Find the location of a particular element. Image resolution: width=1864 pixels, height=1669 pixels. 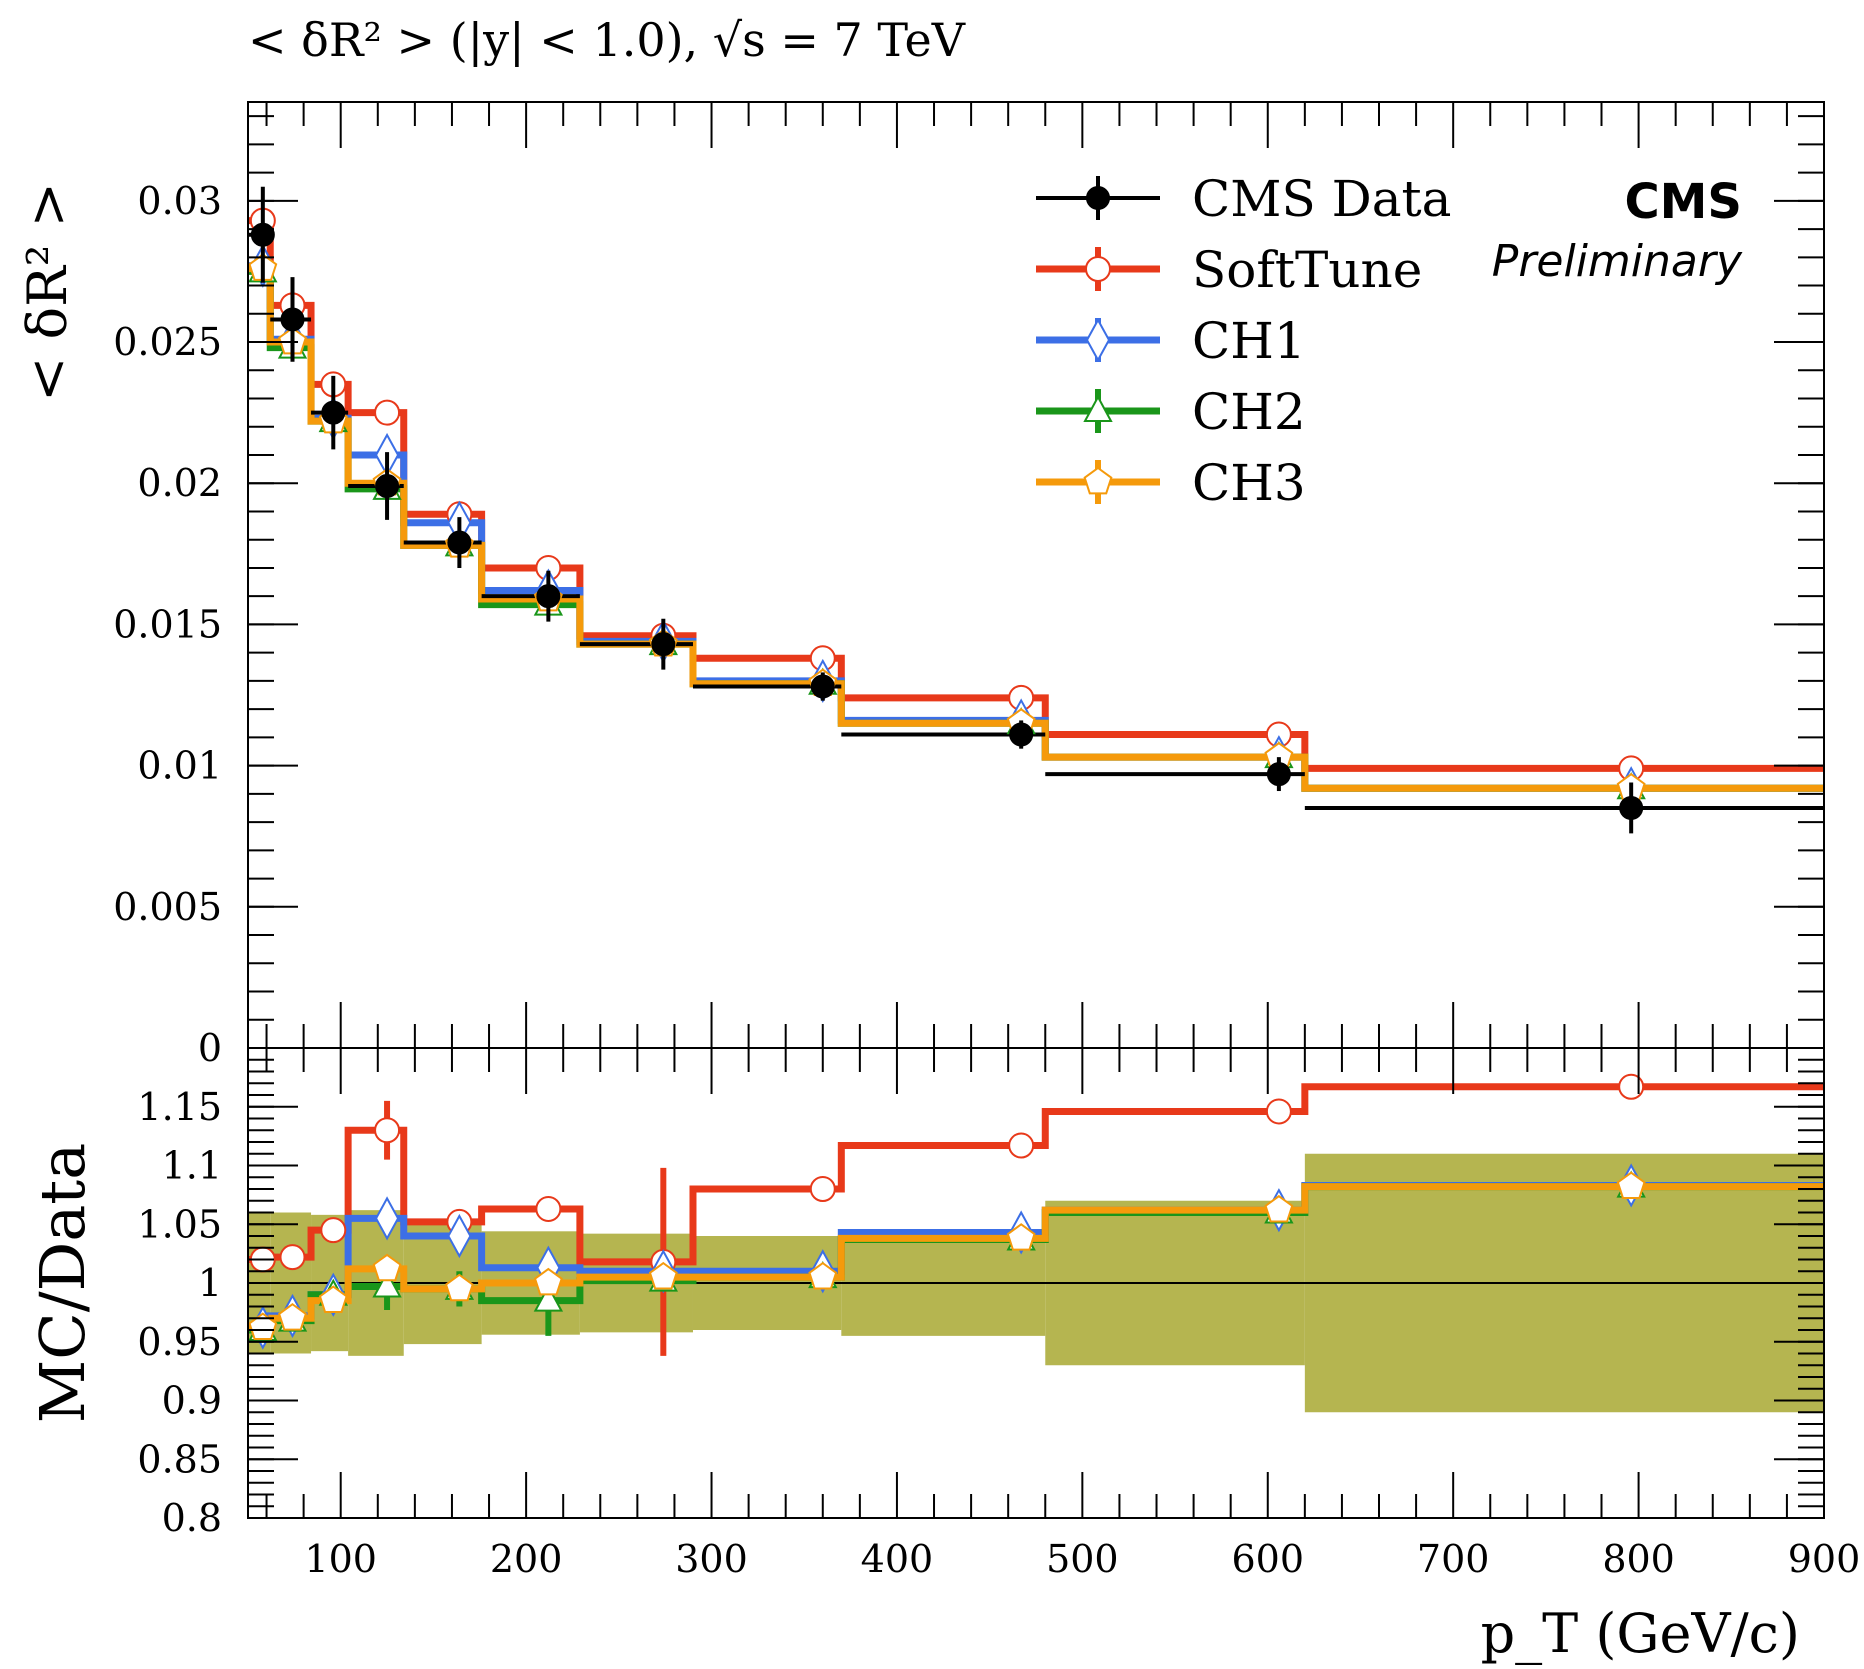

y-tick-label: 0 is located at coordinates (210, 1048).